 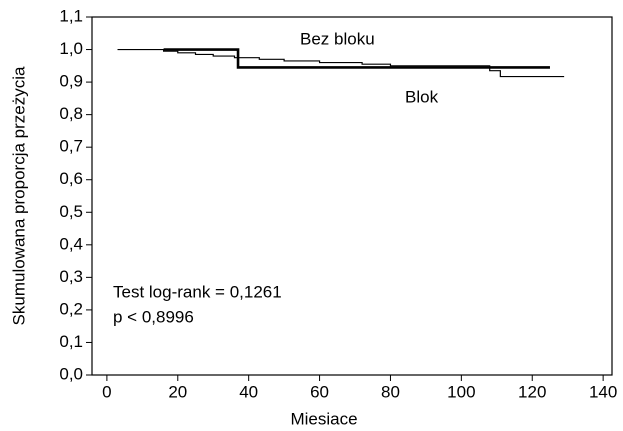 What do you see at coordinates (71, 341) in the screenshot?
I see `y-tick-label: 0,1` at bounding box center [71, 341].